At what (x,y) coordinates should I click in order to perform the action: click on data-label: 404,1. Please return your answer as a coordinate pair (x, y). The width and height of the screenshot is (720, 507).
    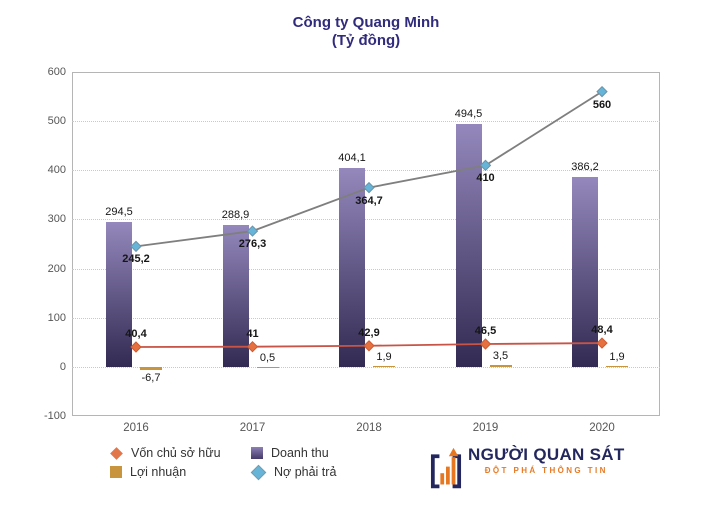
    Looking at the image, I should click on (352, 158).